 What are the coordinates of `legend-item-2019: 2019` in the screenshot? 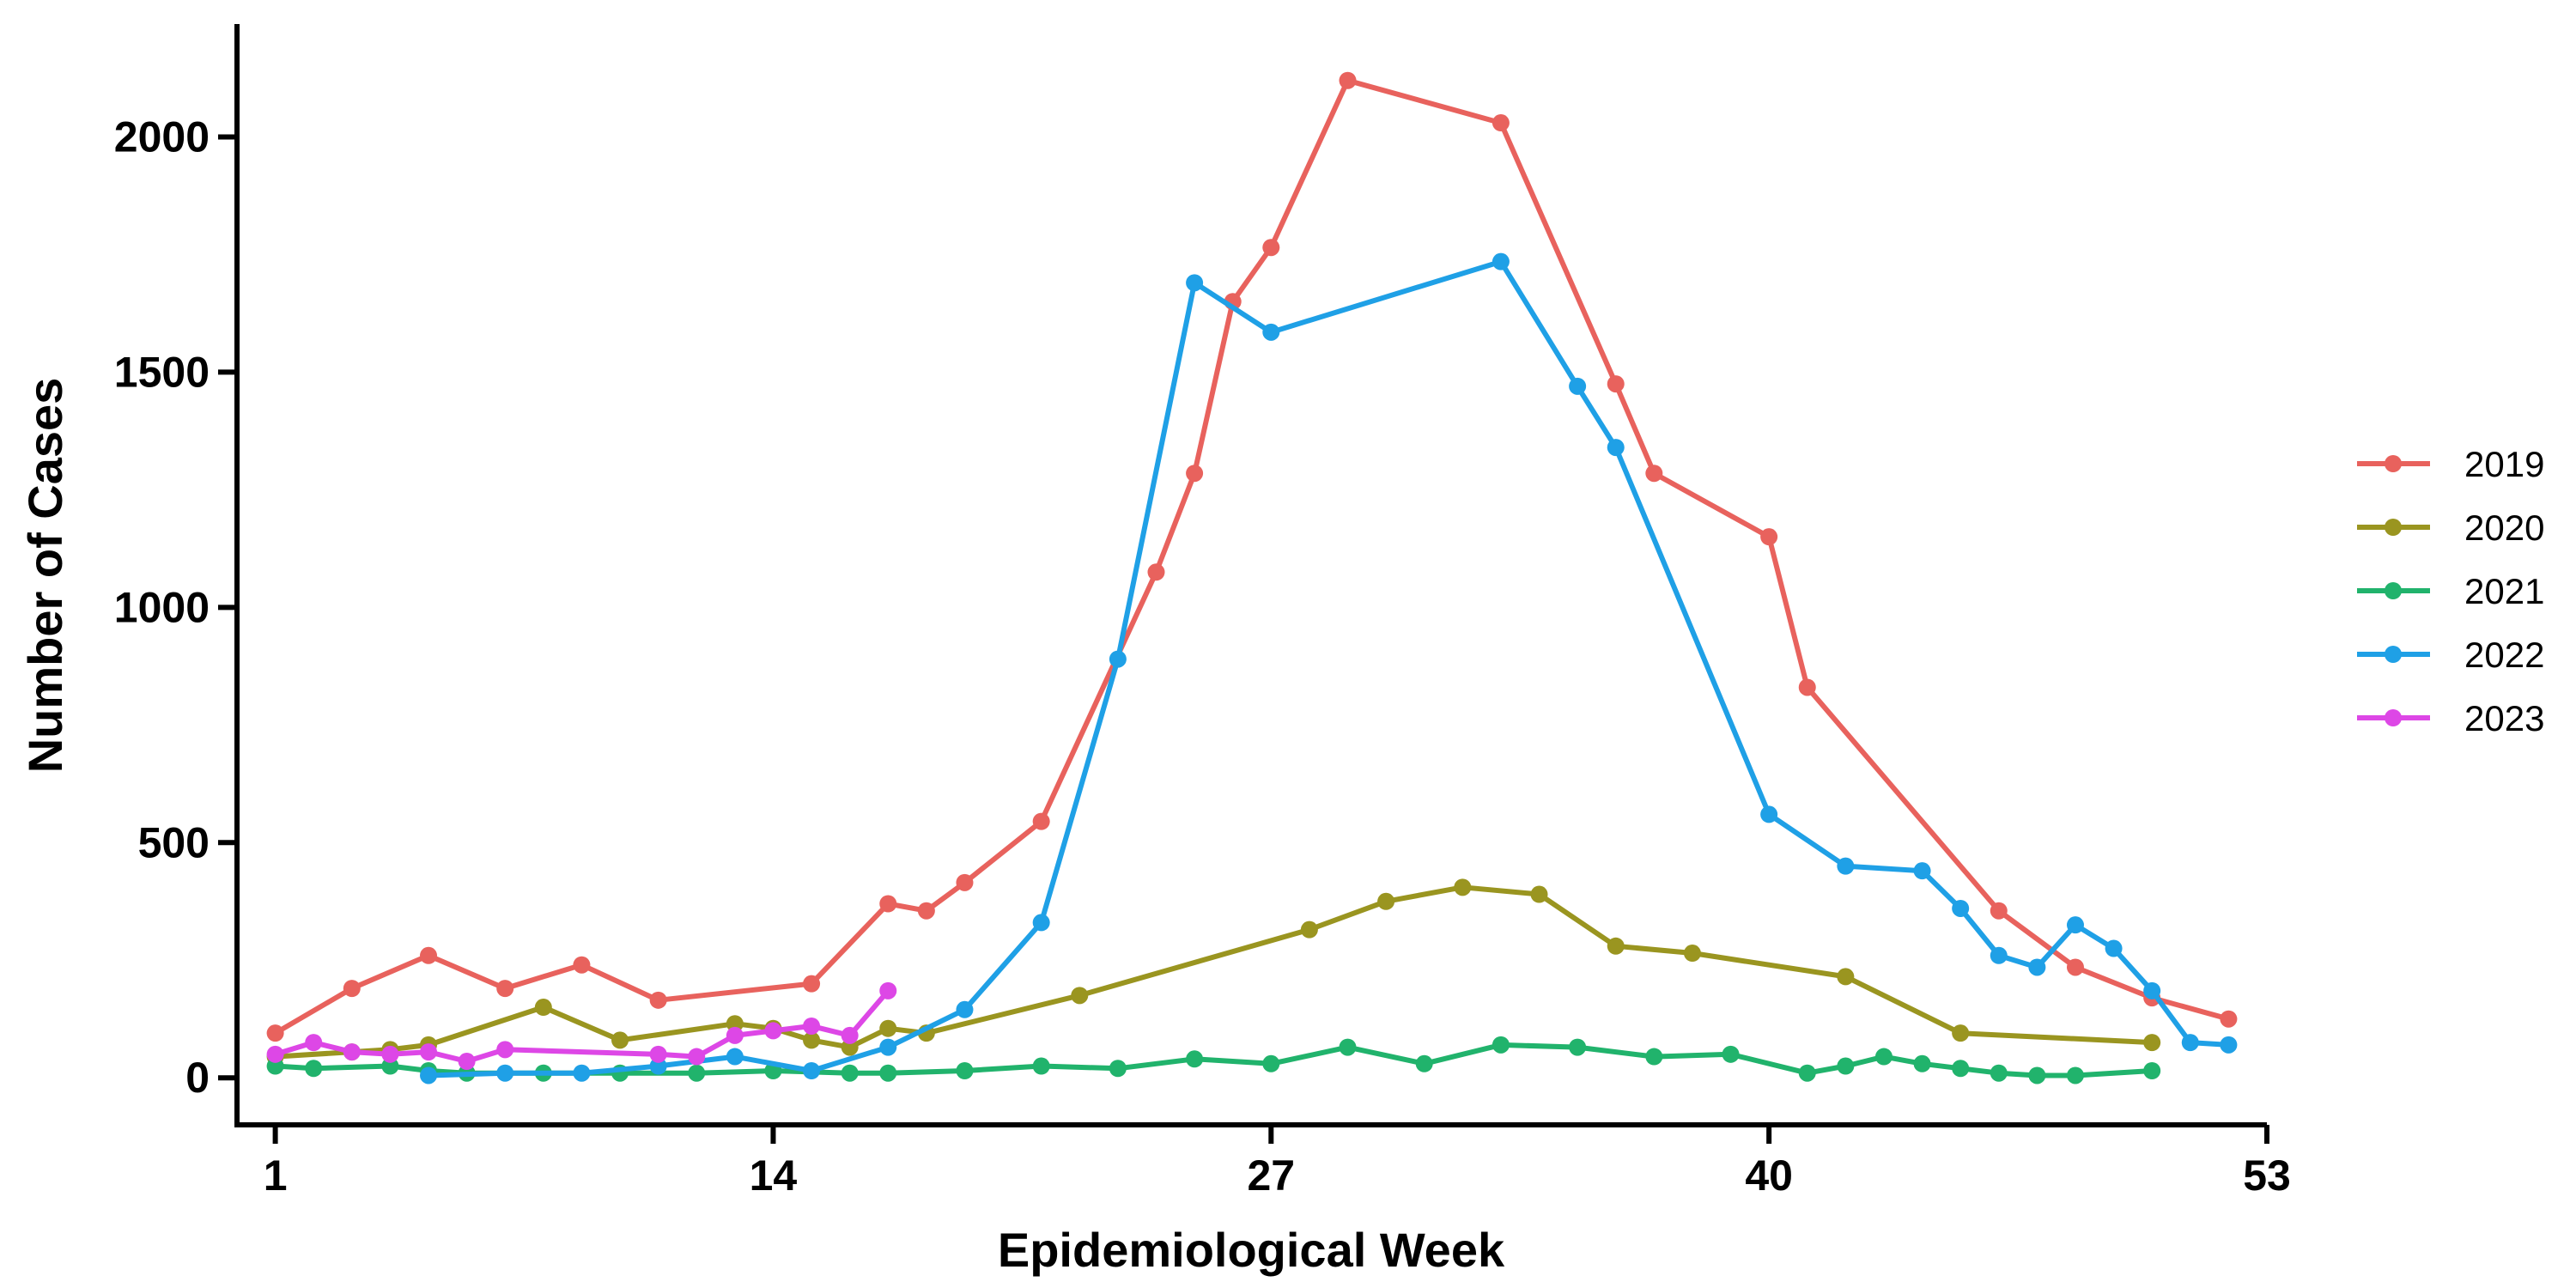 It's located at (2450, 464).